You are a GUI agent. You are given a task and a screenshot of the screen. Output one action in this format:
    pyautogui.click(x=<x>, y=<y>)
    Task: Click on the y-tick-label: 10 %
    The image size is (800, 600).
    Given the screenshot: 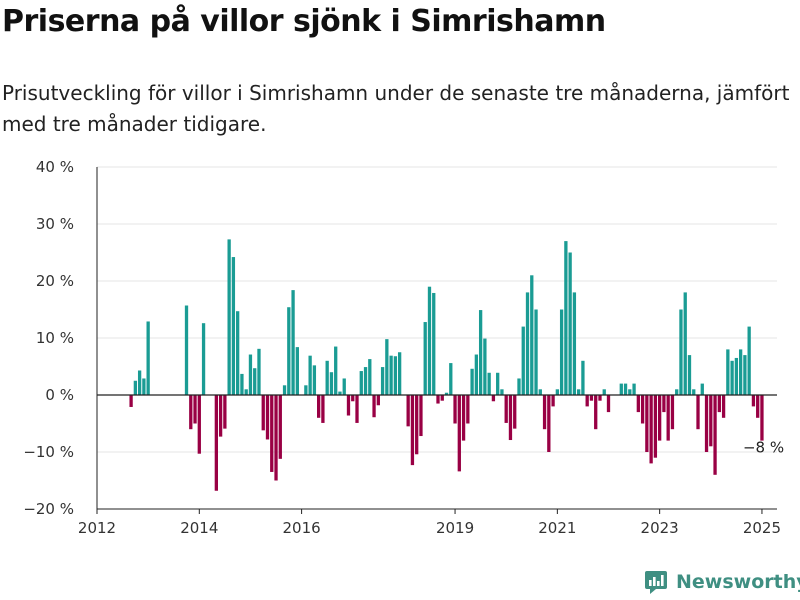 What is the action you would take?
    pyautogui.click(x=55, y=338)
    